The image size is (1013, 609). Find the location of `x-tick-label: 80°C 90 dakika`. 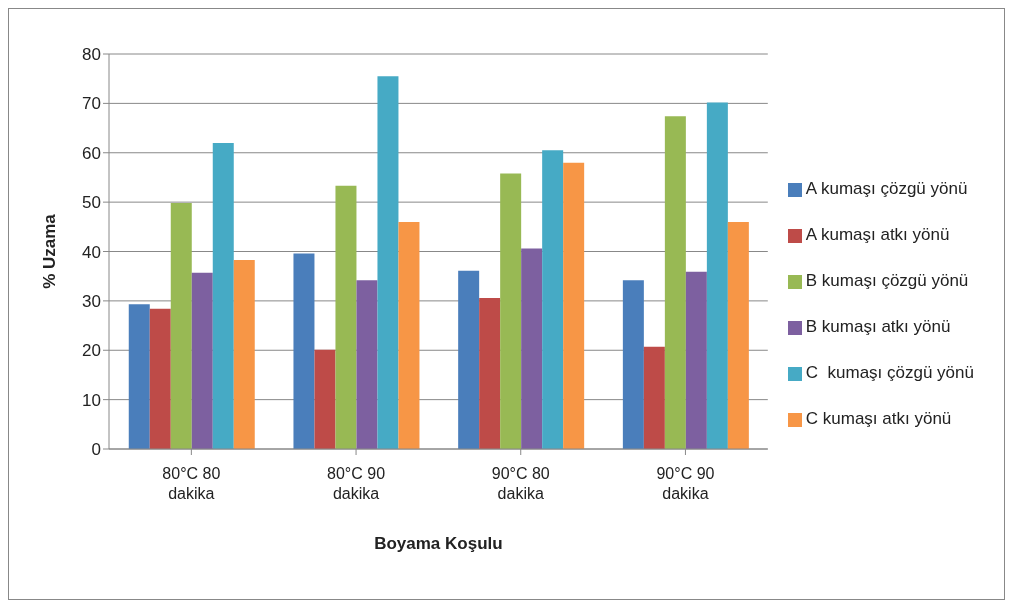

x-tick-label: 80°C 90 dakika is located at coordinates (356, 483).